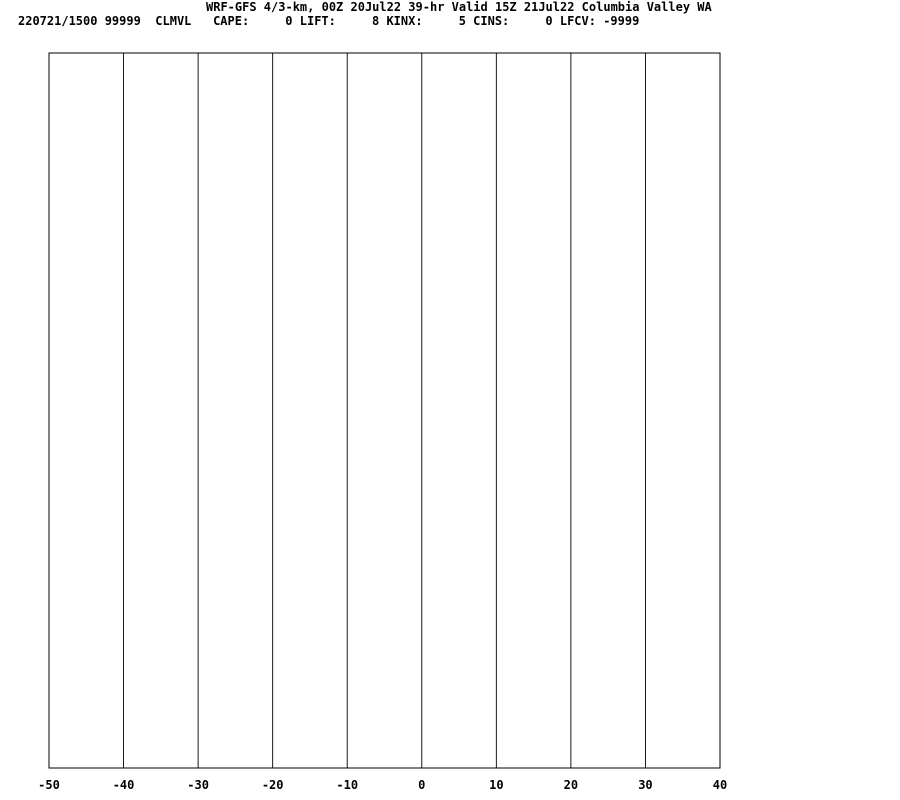  I want to click on x-tick-label: -40, so click(124, 785).